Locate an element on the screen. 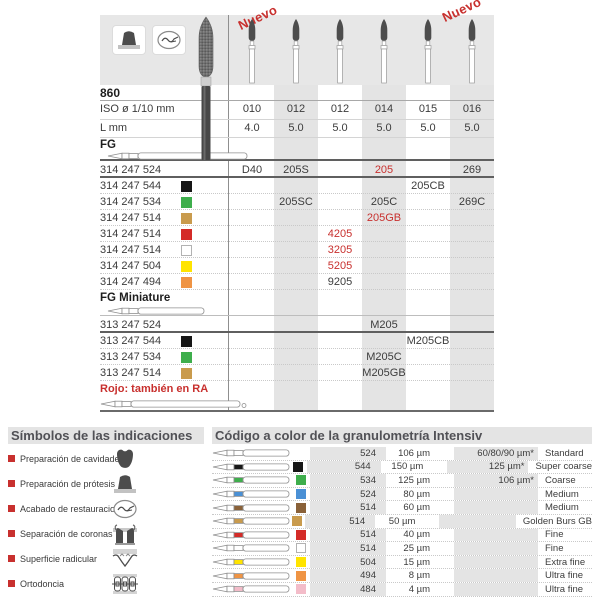 Image resolution: width=600 pixels, height=600 pixels. granulometry-row: 484 4 µm Ultra fine is located at coordinates (402, 589).